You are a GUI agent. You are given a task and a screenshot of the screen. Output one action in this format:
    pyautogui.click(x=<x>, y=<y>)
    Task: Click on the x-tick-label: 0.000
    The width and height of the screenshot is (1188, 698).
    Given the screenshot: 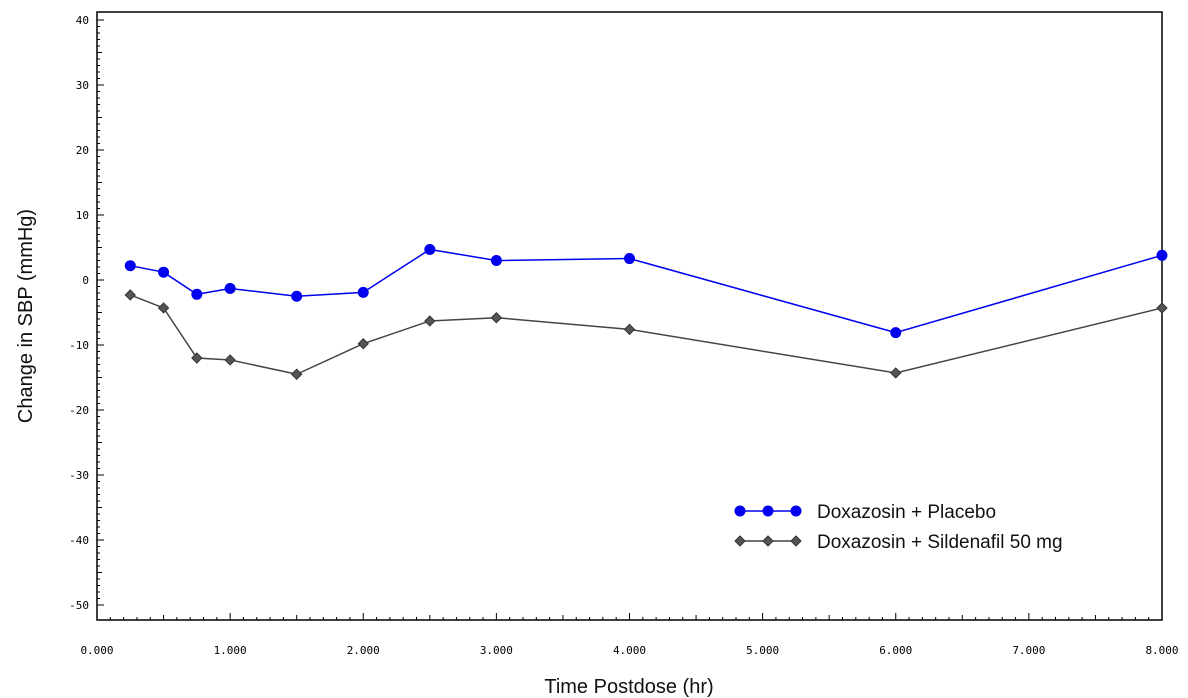 What is the action you would take?
    pyautogui.click(x=96, y=650)
    